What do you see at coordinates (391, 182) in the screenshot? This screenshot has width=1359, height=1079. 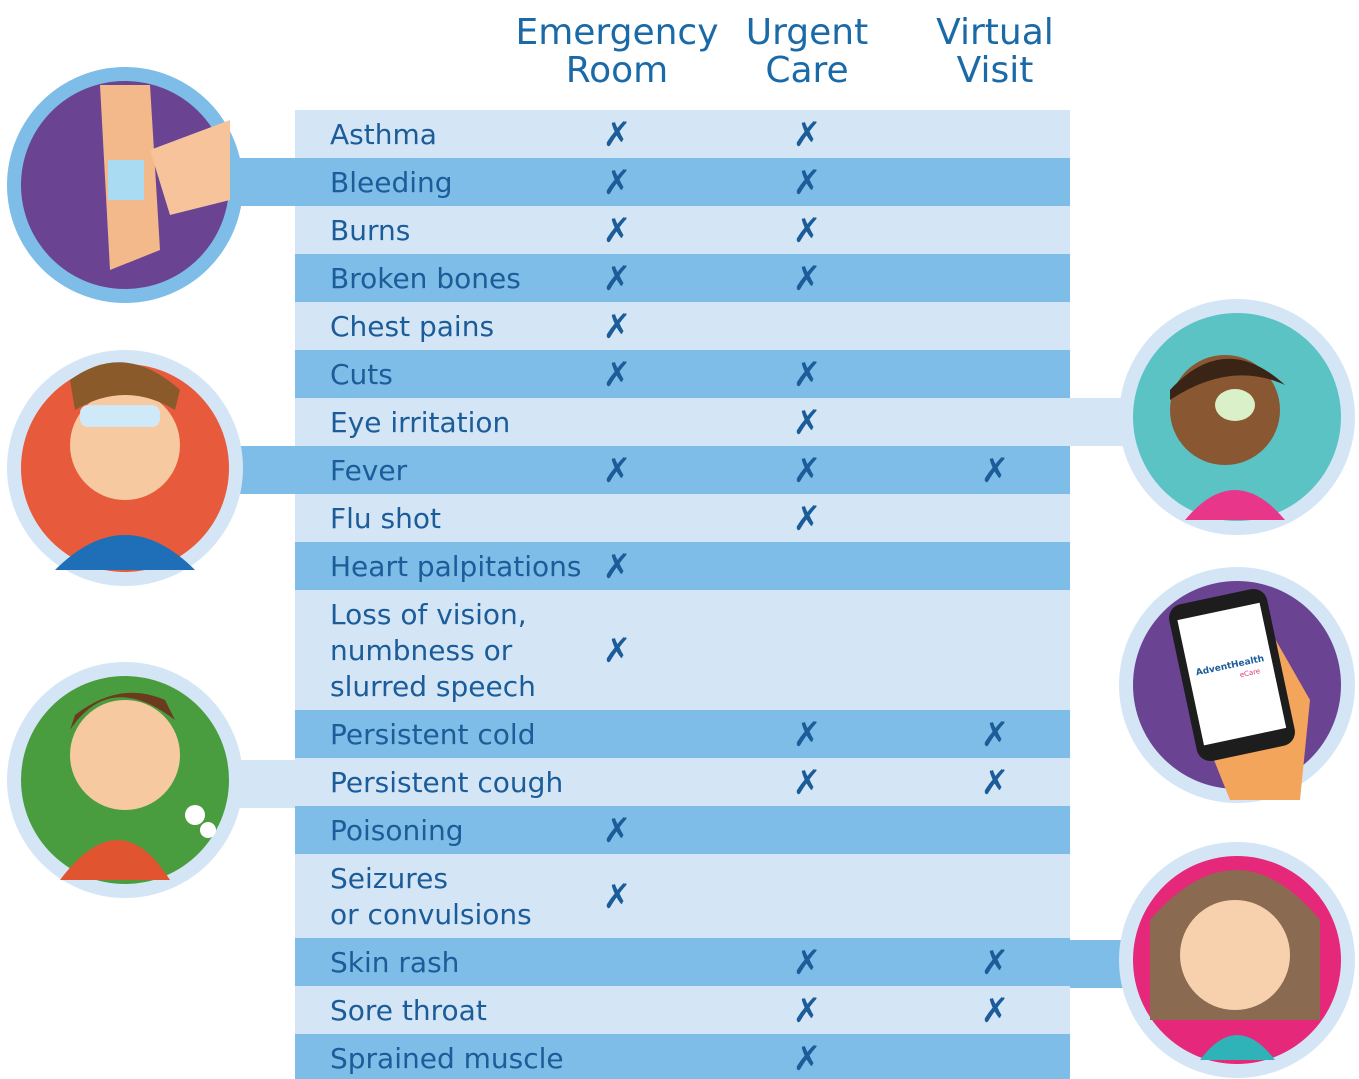 I see `condition: Bleeding` at bounding box center [391, 182].